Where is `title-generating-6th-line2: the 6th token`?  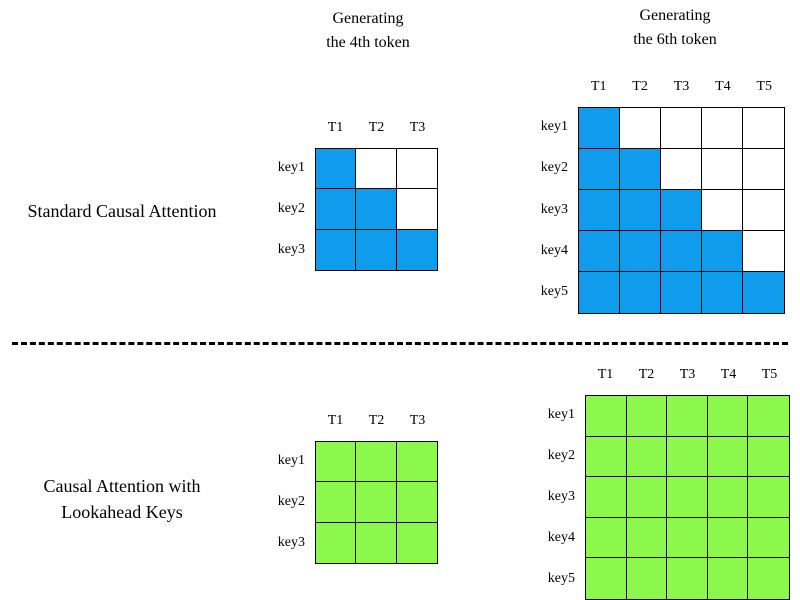 title-generating-6th-line2: the 6th token is located at coordinates (675, 39).